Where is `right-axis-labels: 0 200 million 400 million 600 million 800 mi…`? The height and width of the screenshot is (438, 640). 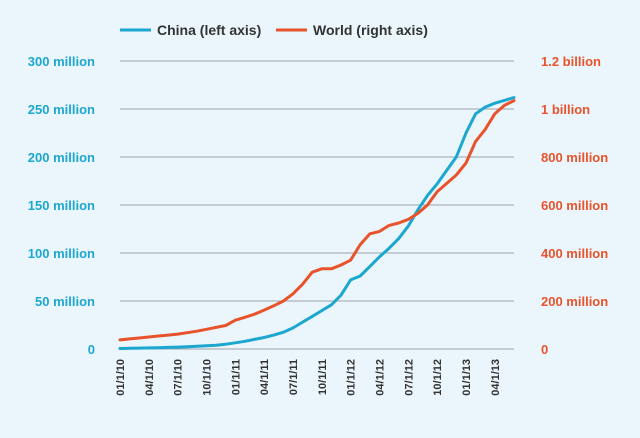 right-axis-labels: 0 200 million 400 million 600 million 800 mi… is located at coordinates (574, 205).